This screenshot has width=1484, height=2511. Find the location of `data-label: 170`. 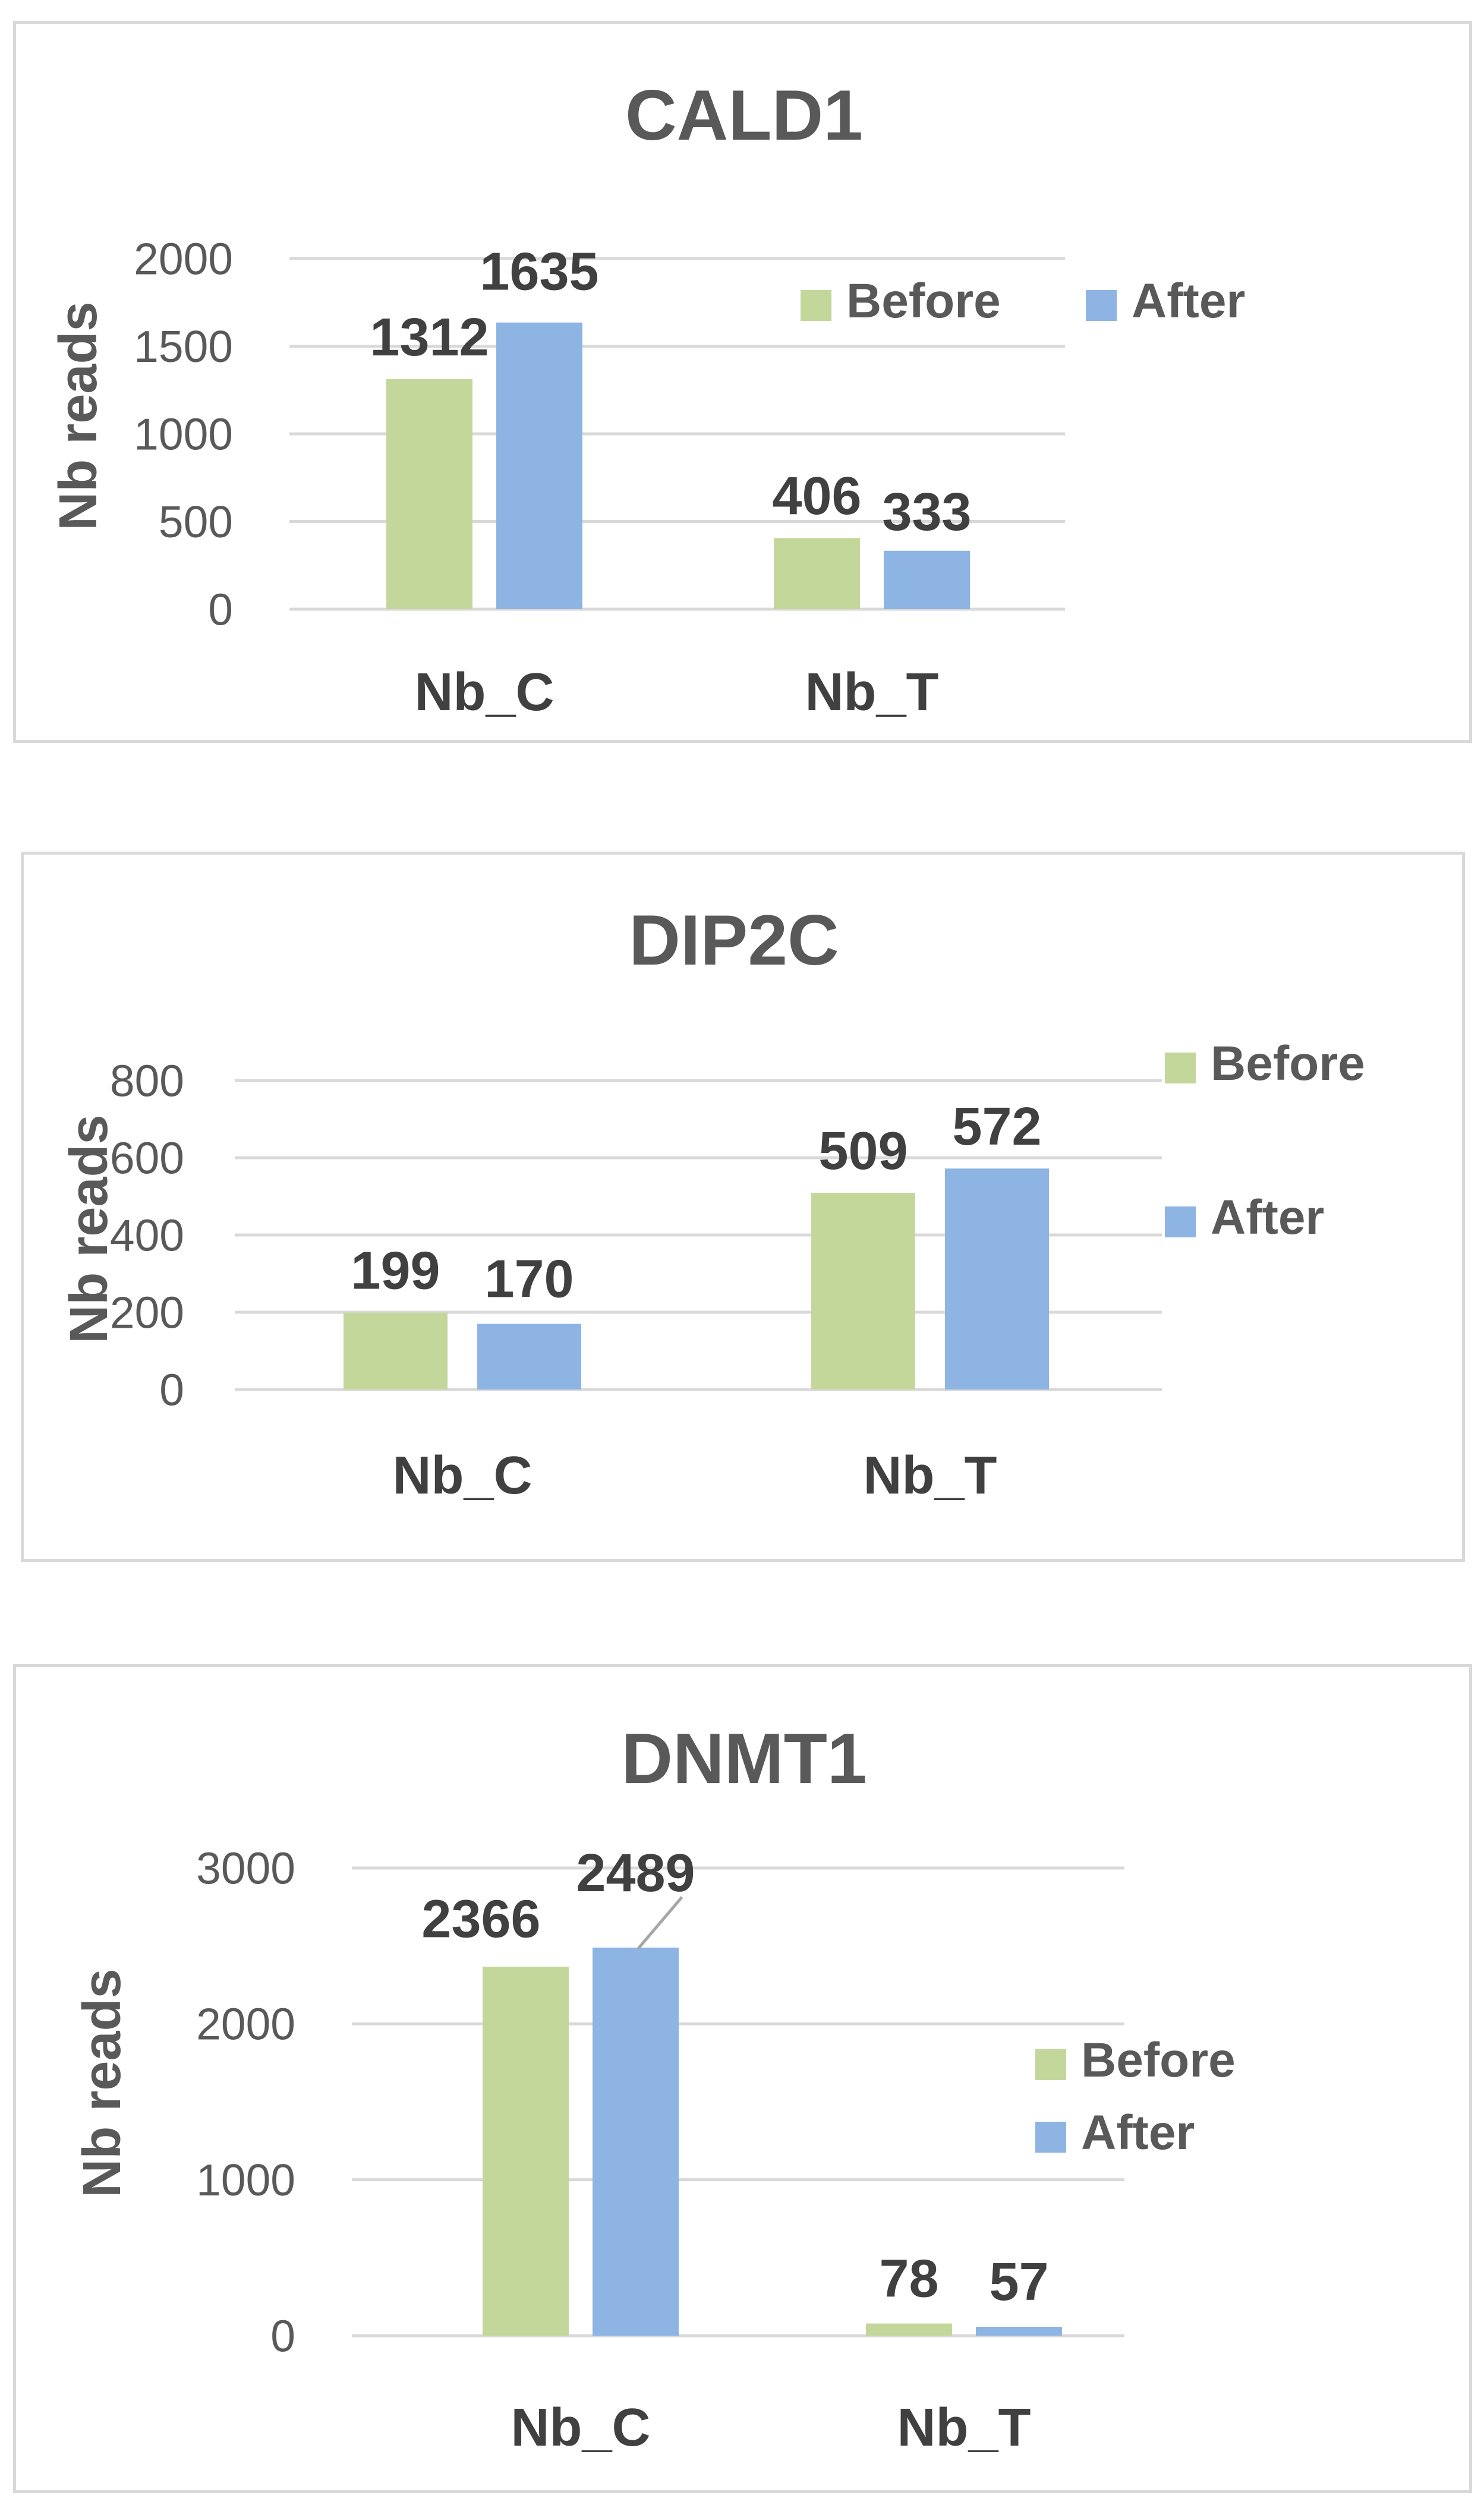

data-label: 170 is located at coordinates (529, 1280).